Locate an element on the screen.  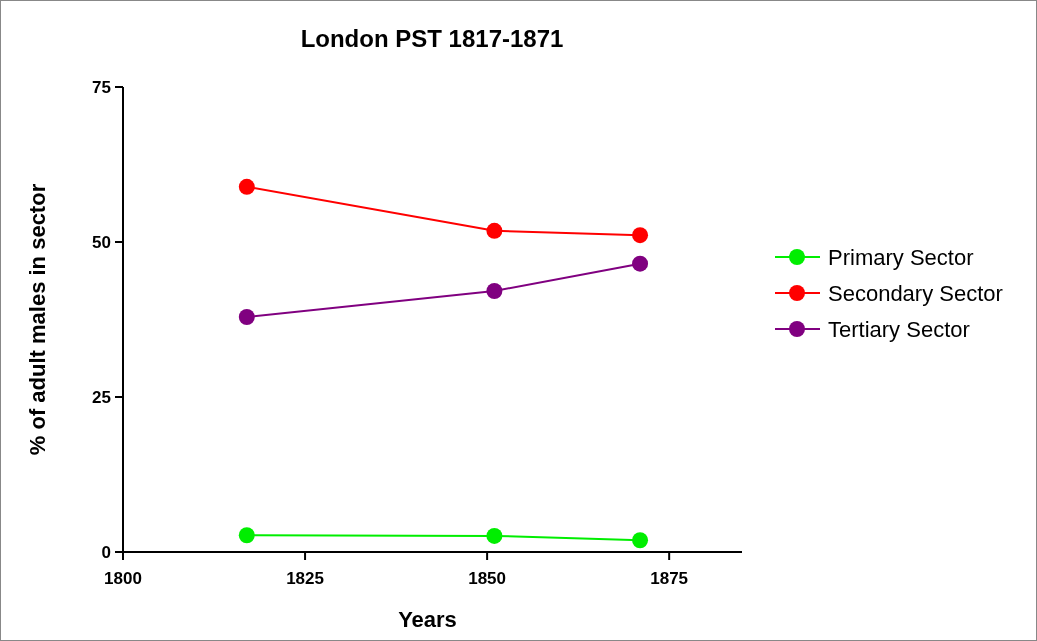
x-tick-label: 1825 is located at coordinates (305, 578).